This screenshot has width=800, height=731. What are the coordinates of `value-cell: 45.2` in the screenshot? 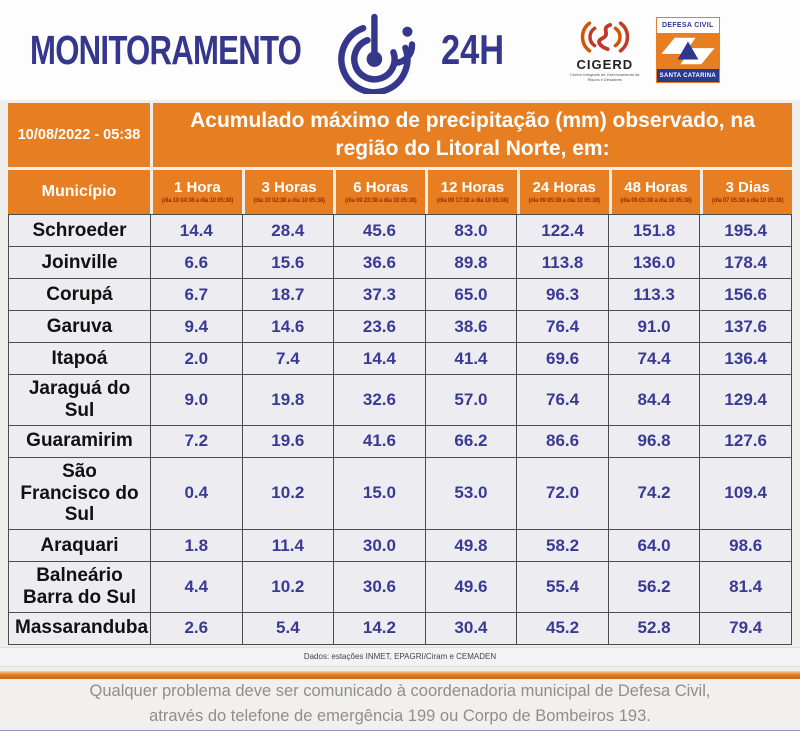 It's located at (562, 628).